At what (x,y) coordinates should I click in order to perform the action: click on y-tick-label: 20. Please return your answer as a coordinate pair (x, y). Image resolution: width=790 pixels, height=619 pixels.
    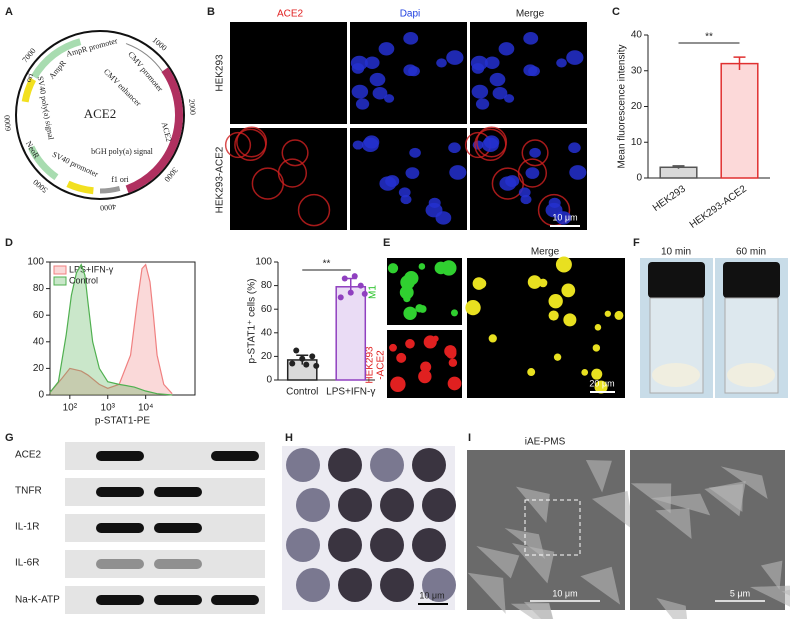
    Looking at the image, I should click on (637, 106).